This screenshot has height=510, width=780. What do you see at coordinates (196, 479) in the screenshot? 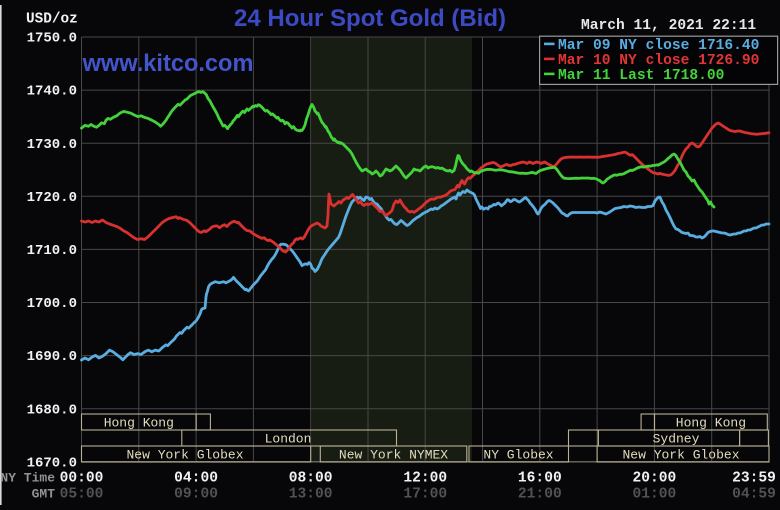
I see `svg-text: 04:00` at bounding box center [196, 479].